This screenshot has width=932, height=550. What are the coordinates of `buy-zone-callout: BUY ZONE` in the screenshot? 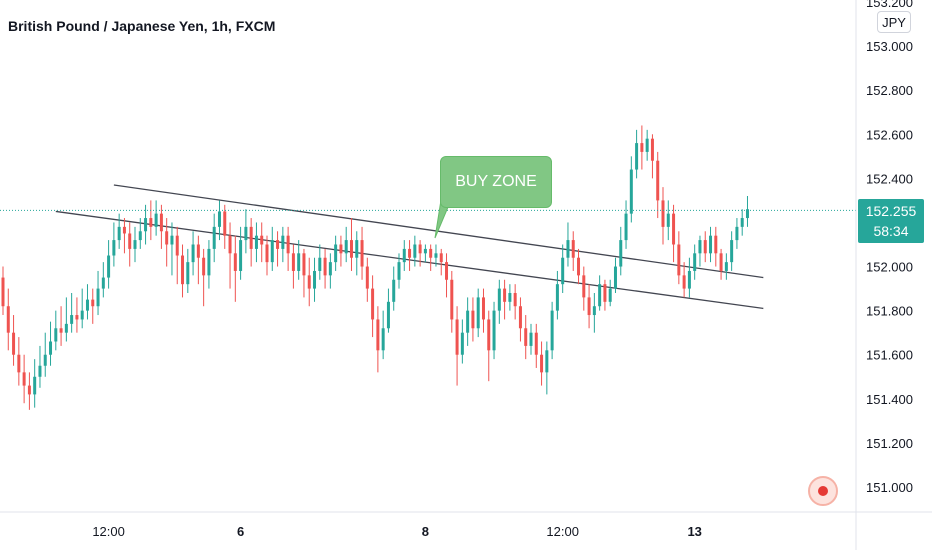 It's located at (496, 182).